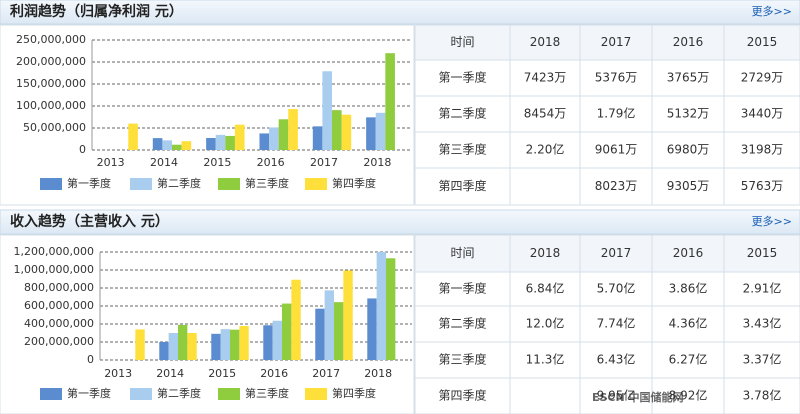 The height and width of the screenshot is (414, 800). What do you see at coordinates (545, 149) in the screenshot?
I see `table-cell: 2.20亿` at bounding box center [545, 149].